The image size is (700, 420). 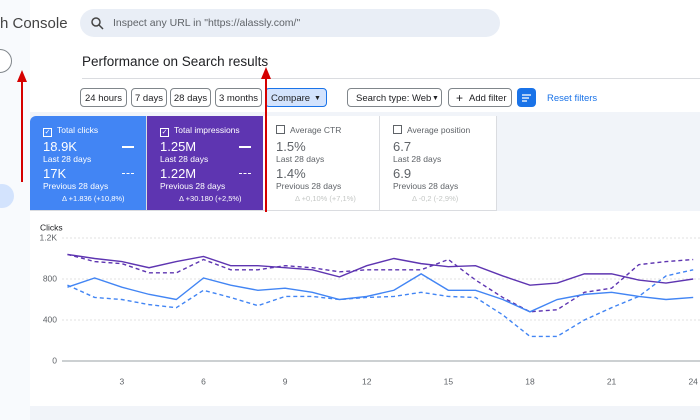 What do you see at coordinates (238, 97) in the screenshot?
I see `range-button: 3 months` at bounding box center [238, 97].